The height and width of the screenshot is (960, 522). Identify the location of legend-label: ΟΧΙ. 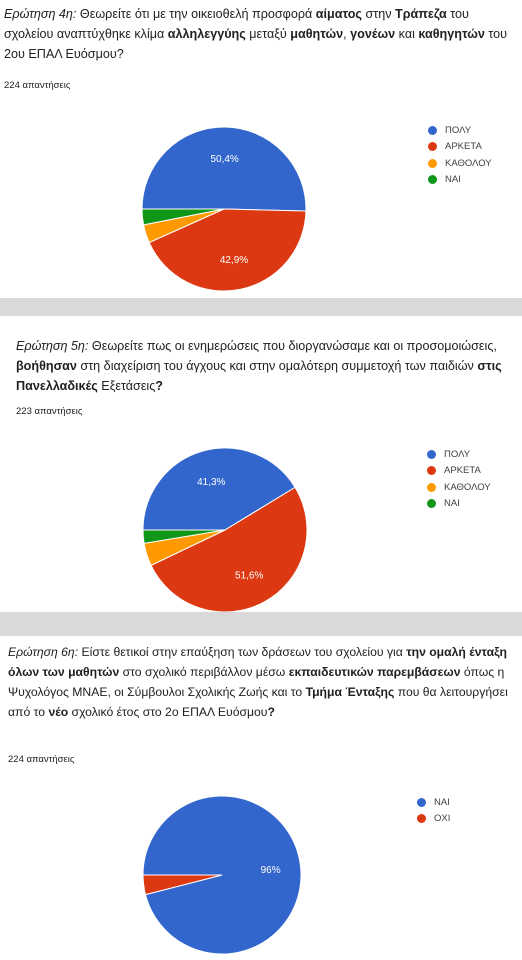
(442, 819).